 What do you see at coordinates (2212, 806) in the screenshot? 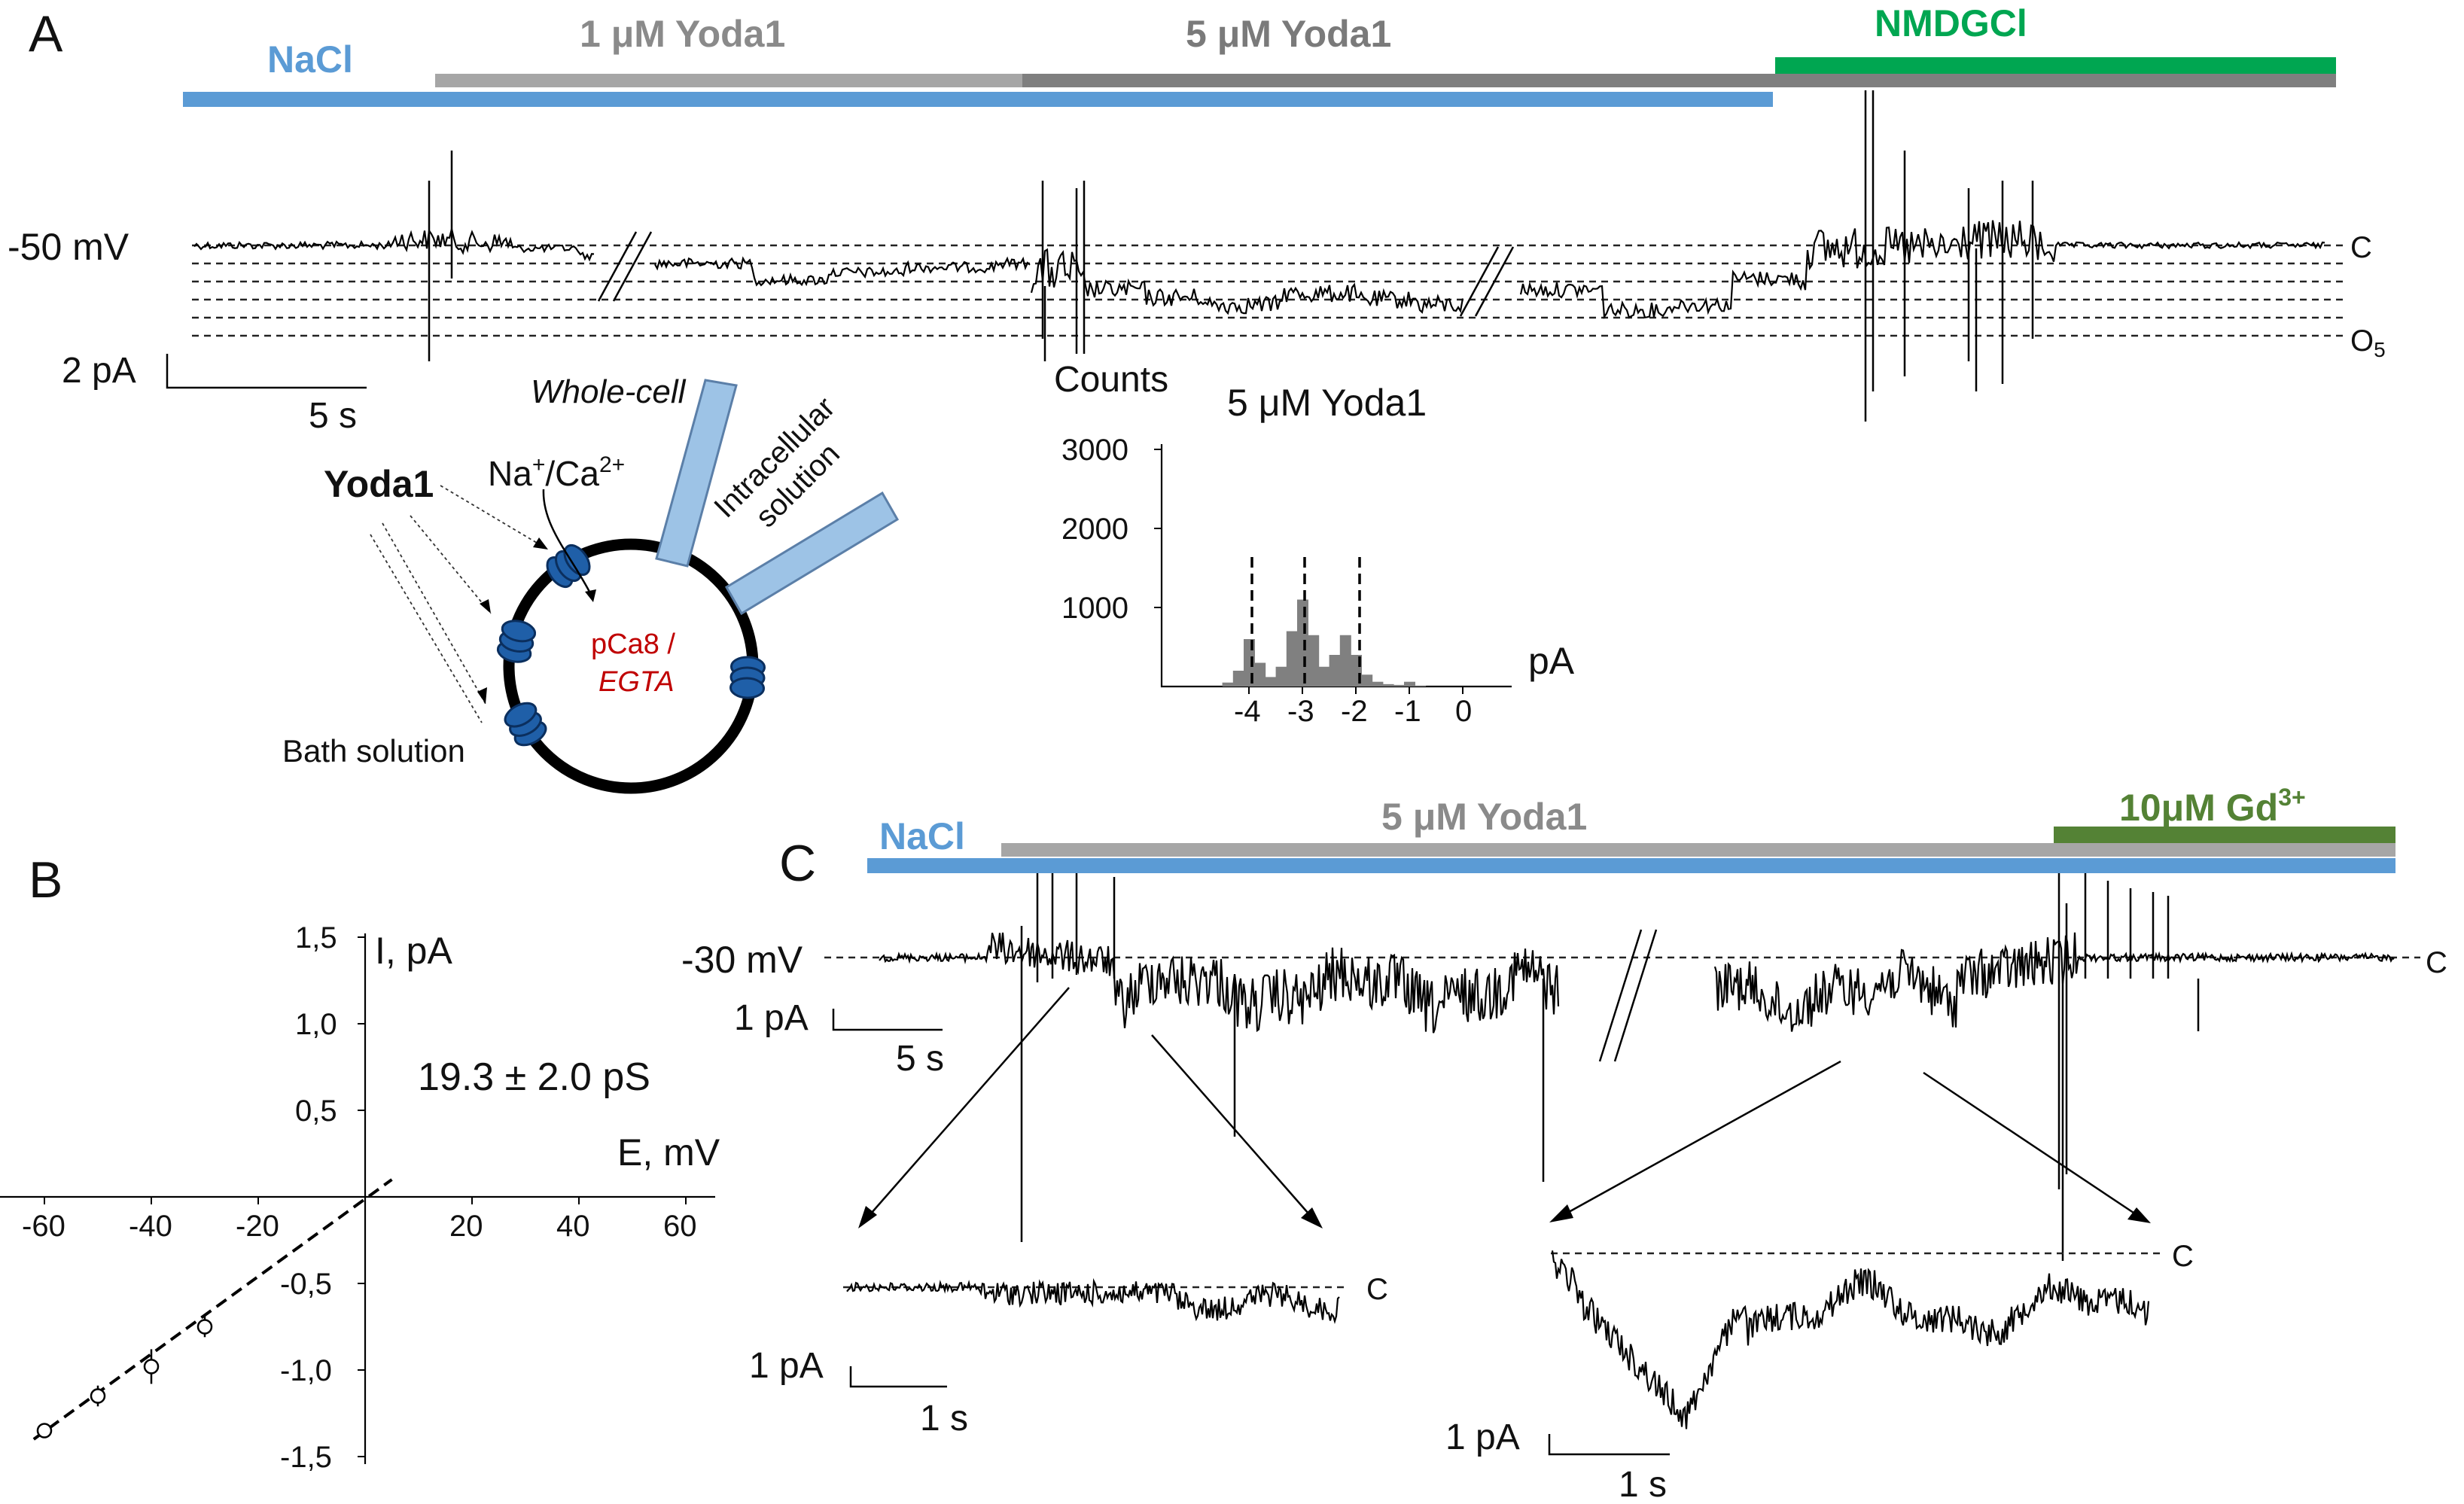
I see `gd-label-c: 10μM Gd3+` at bounding box center [2212, 806].